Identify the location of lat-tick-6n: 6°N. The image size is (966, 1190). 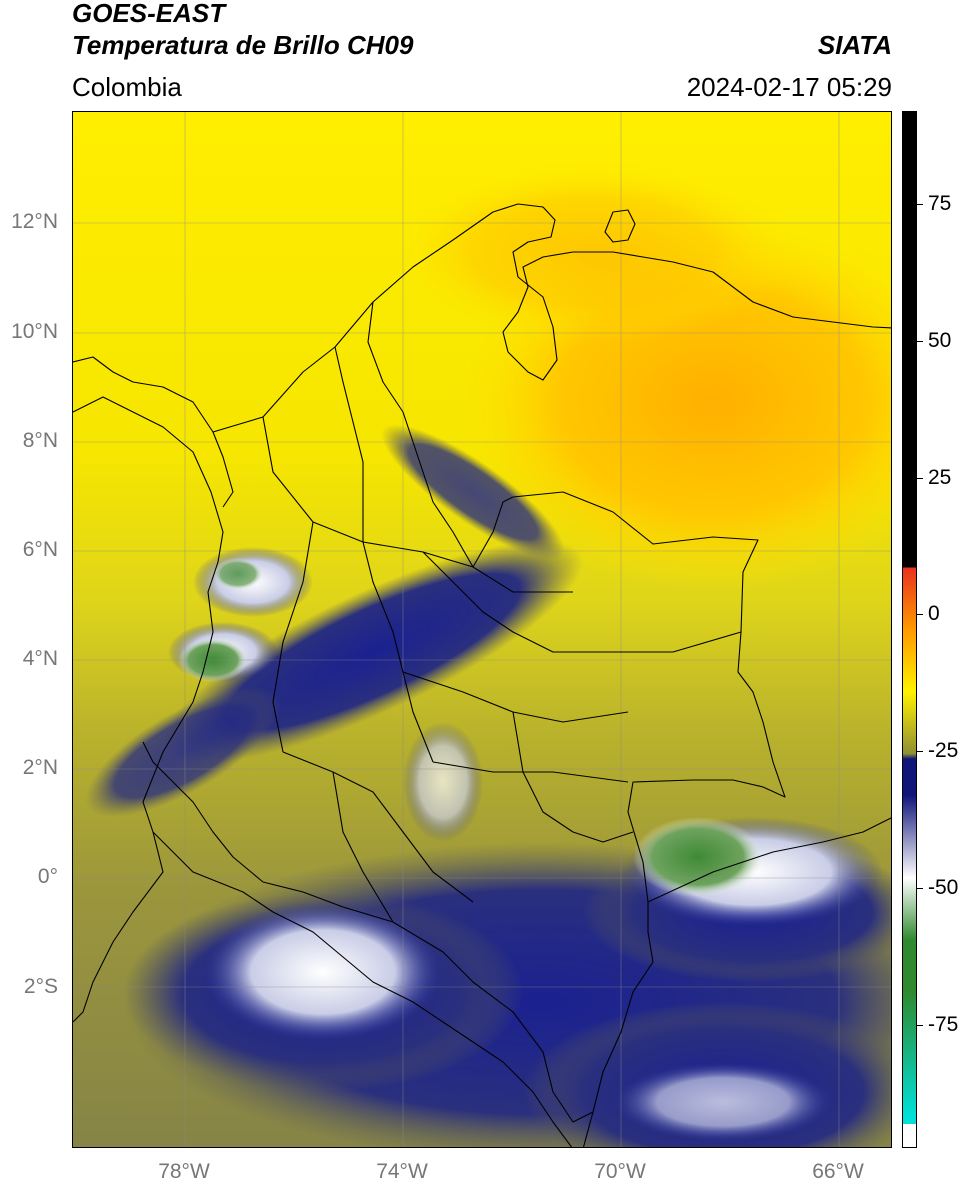
(40, 549).